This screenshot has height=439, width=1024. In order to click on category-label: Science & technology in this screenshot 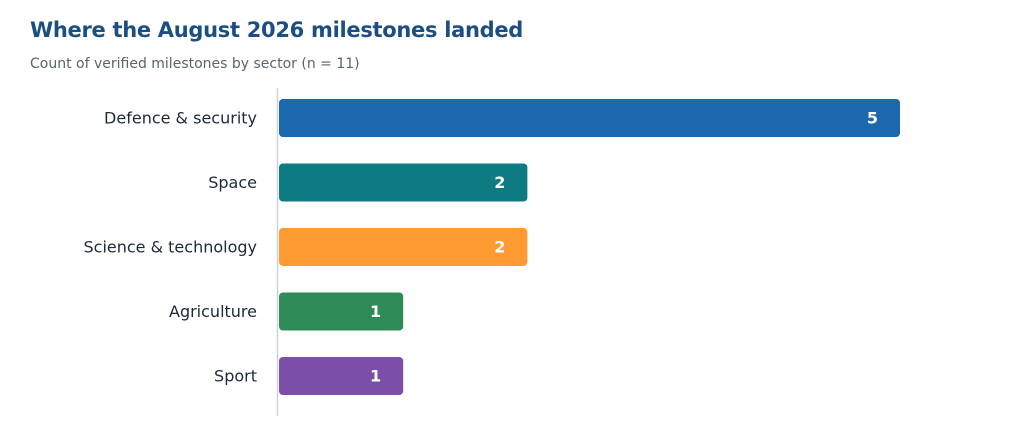, I will do `click(170, 247)`.